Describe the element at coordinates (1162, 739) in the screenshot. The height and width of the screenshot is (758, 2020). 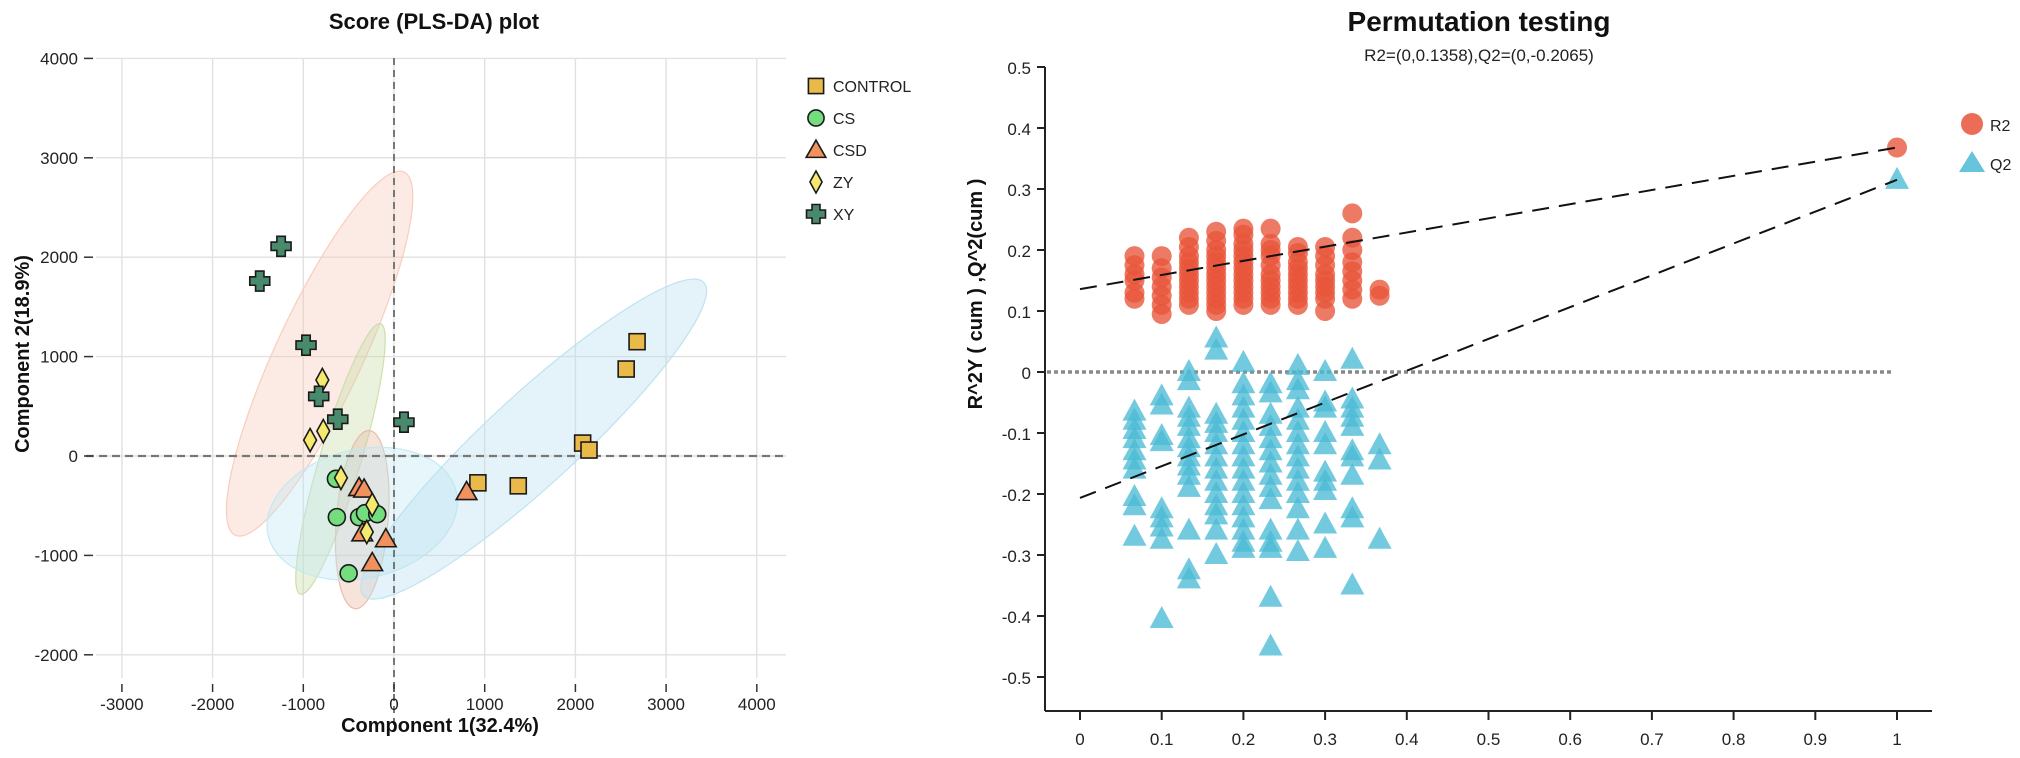
I see `x-tick-label: 0.1` at that location.